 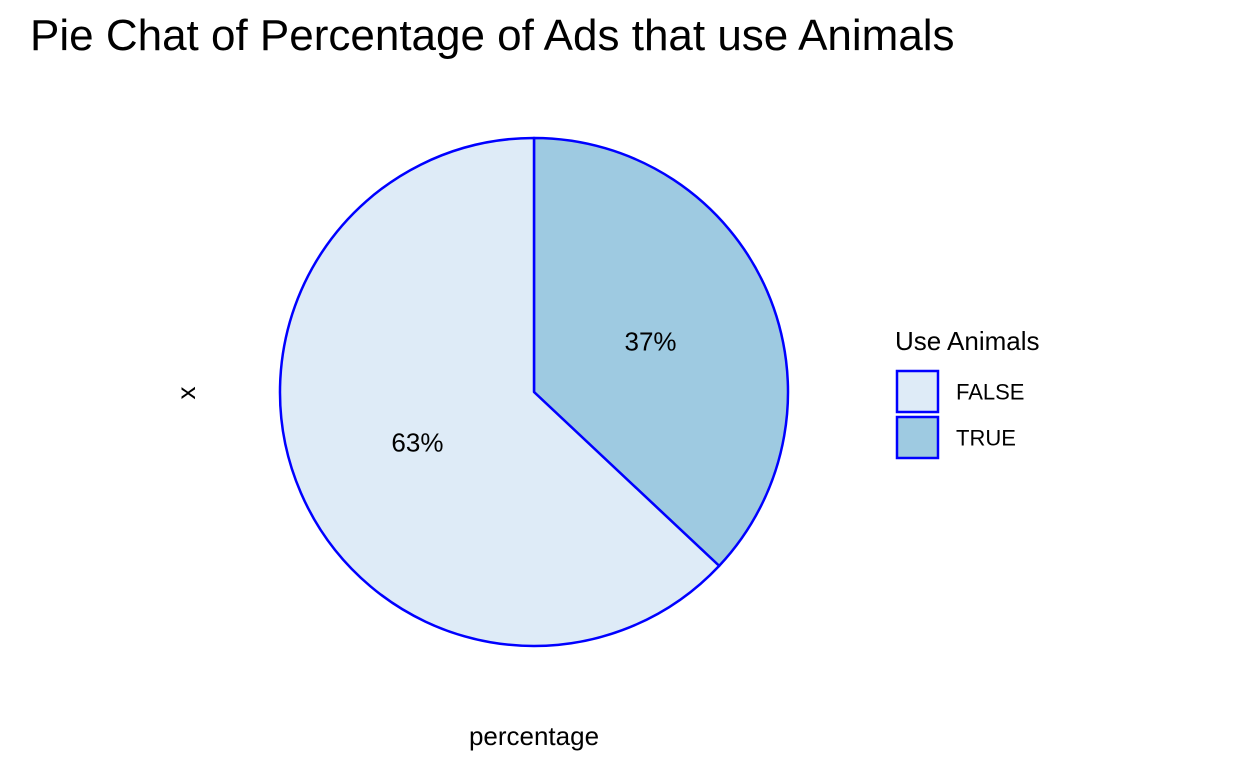 I want to click on legend: Use Animals FALSE TRUE, so click(x=967, y=393).